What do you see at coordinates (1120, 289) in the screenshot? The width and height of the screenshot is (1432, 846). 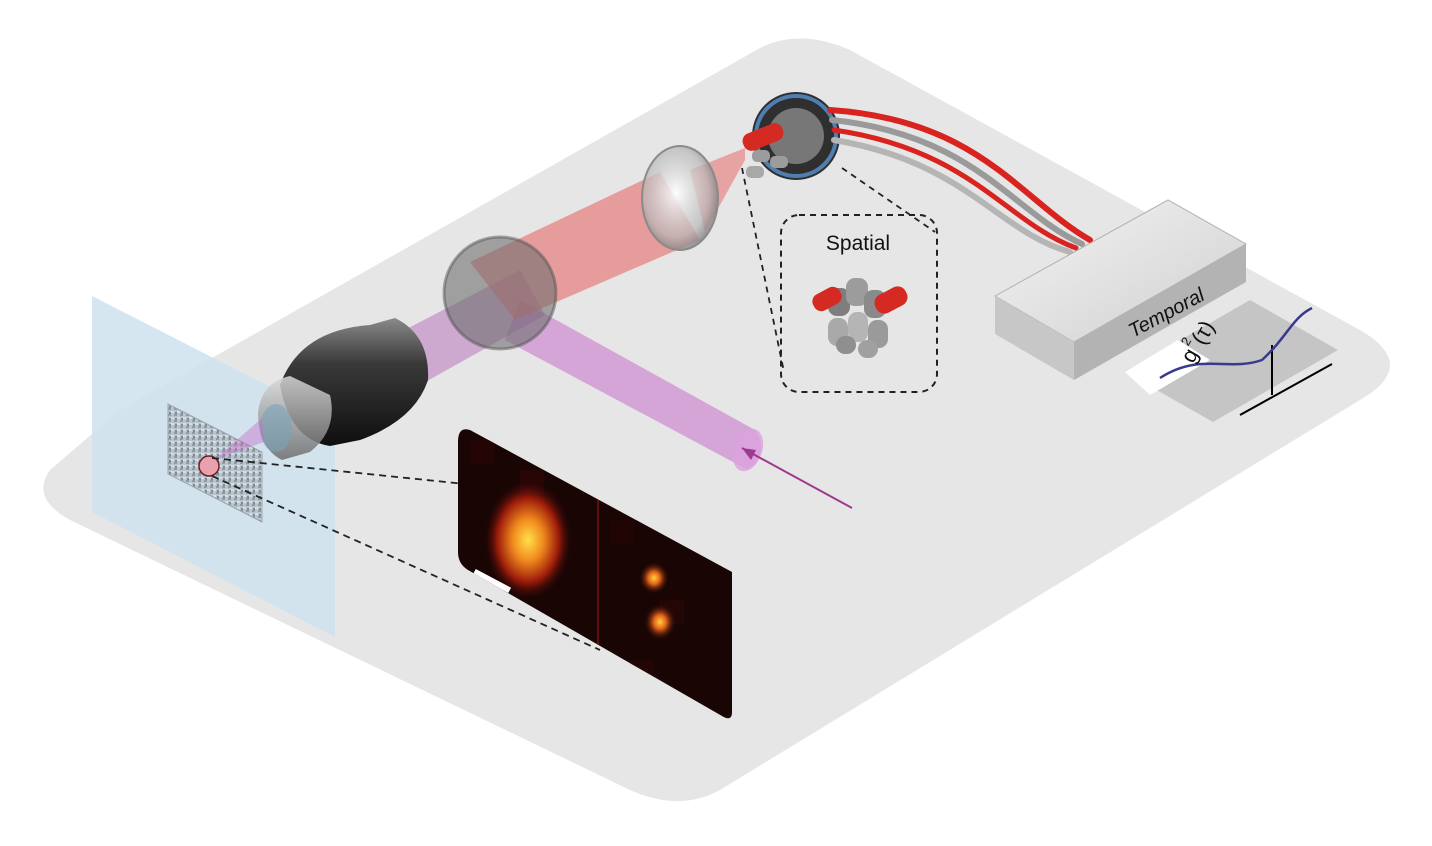 I see `detector-array-icon` at bounding box center [1120, 289].